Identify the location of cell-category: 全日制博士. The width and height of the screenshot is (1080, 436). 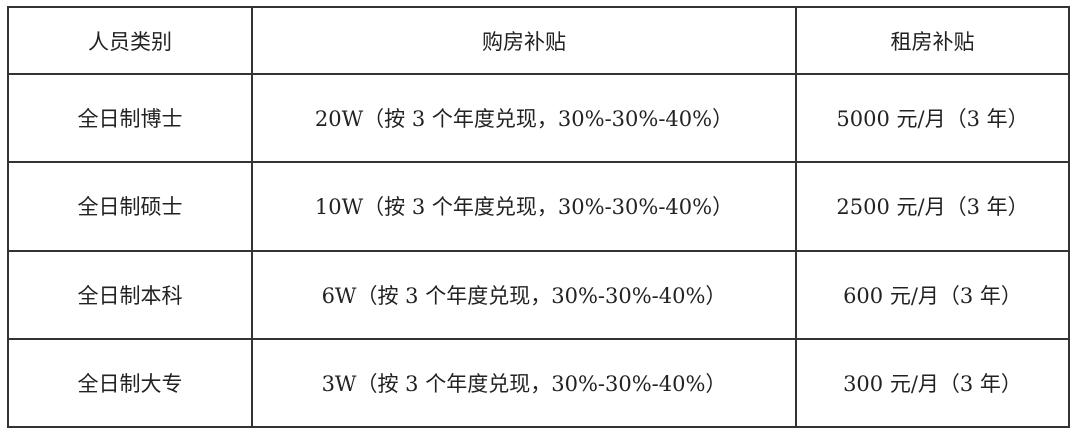
(130, 118).